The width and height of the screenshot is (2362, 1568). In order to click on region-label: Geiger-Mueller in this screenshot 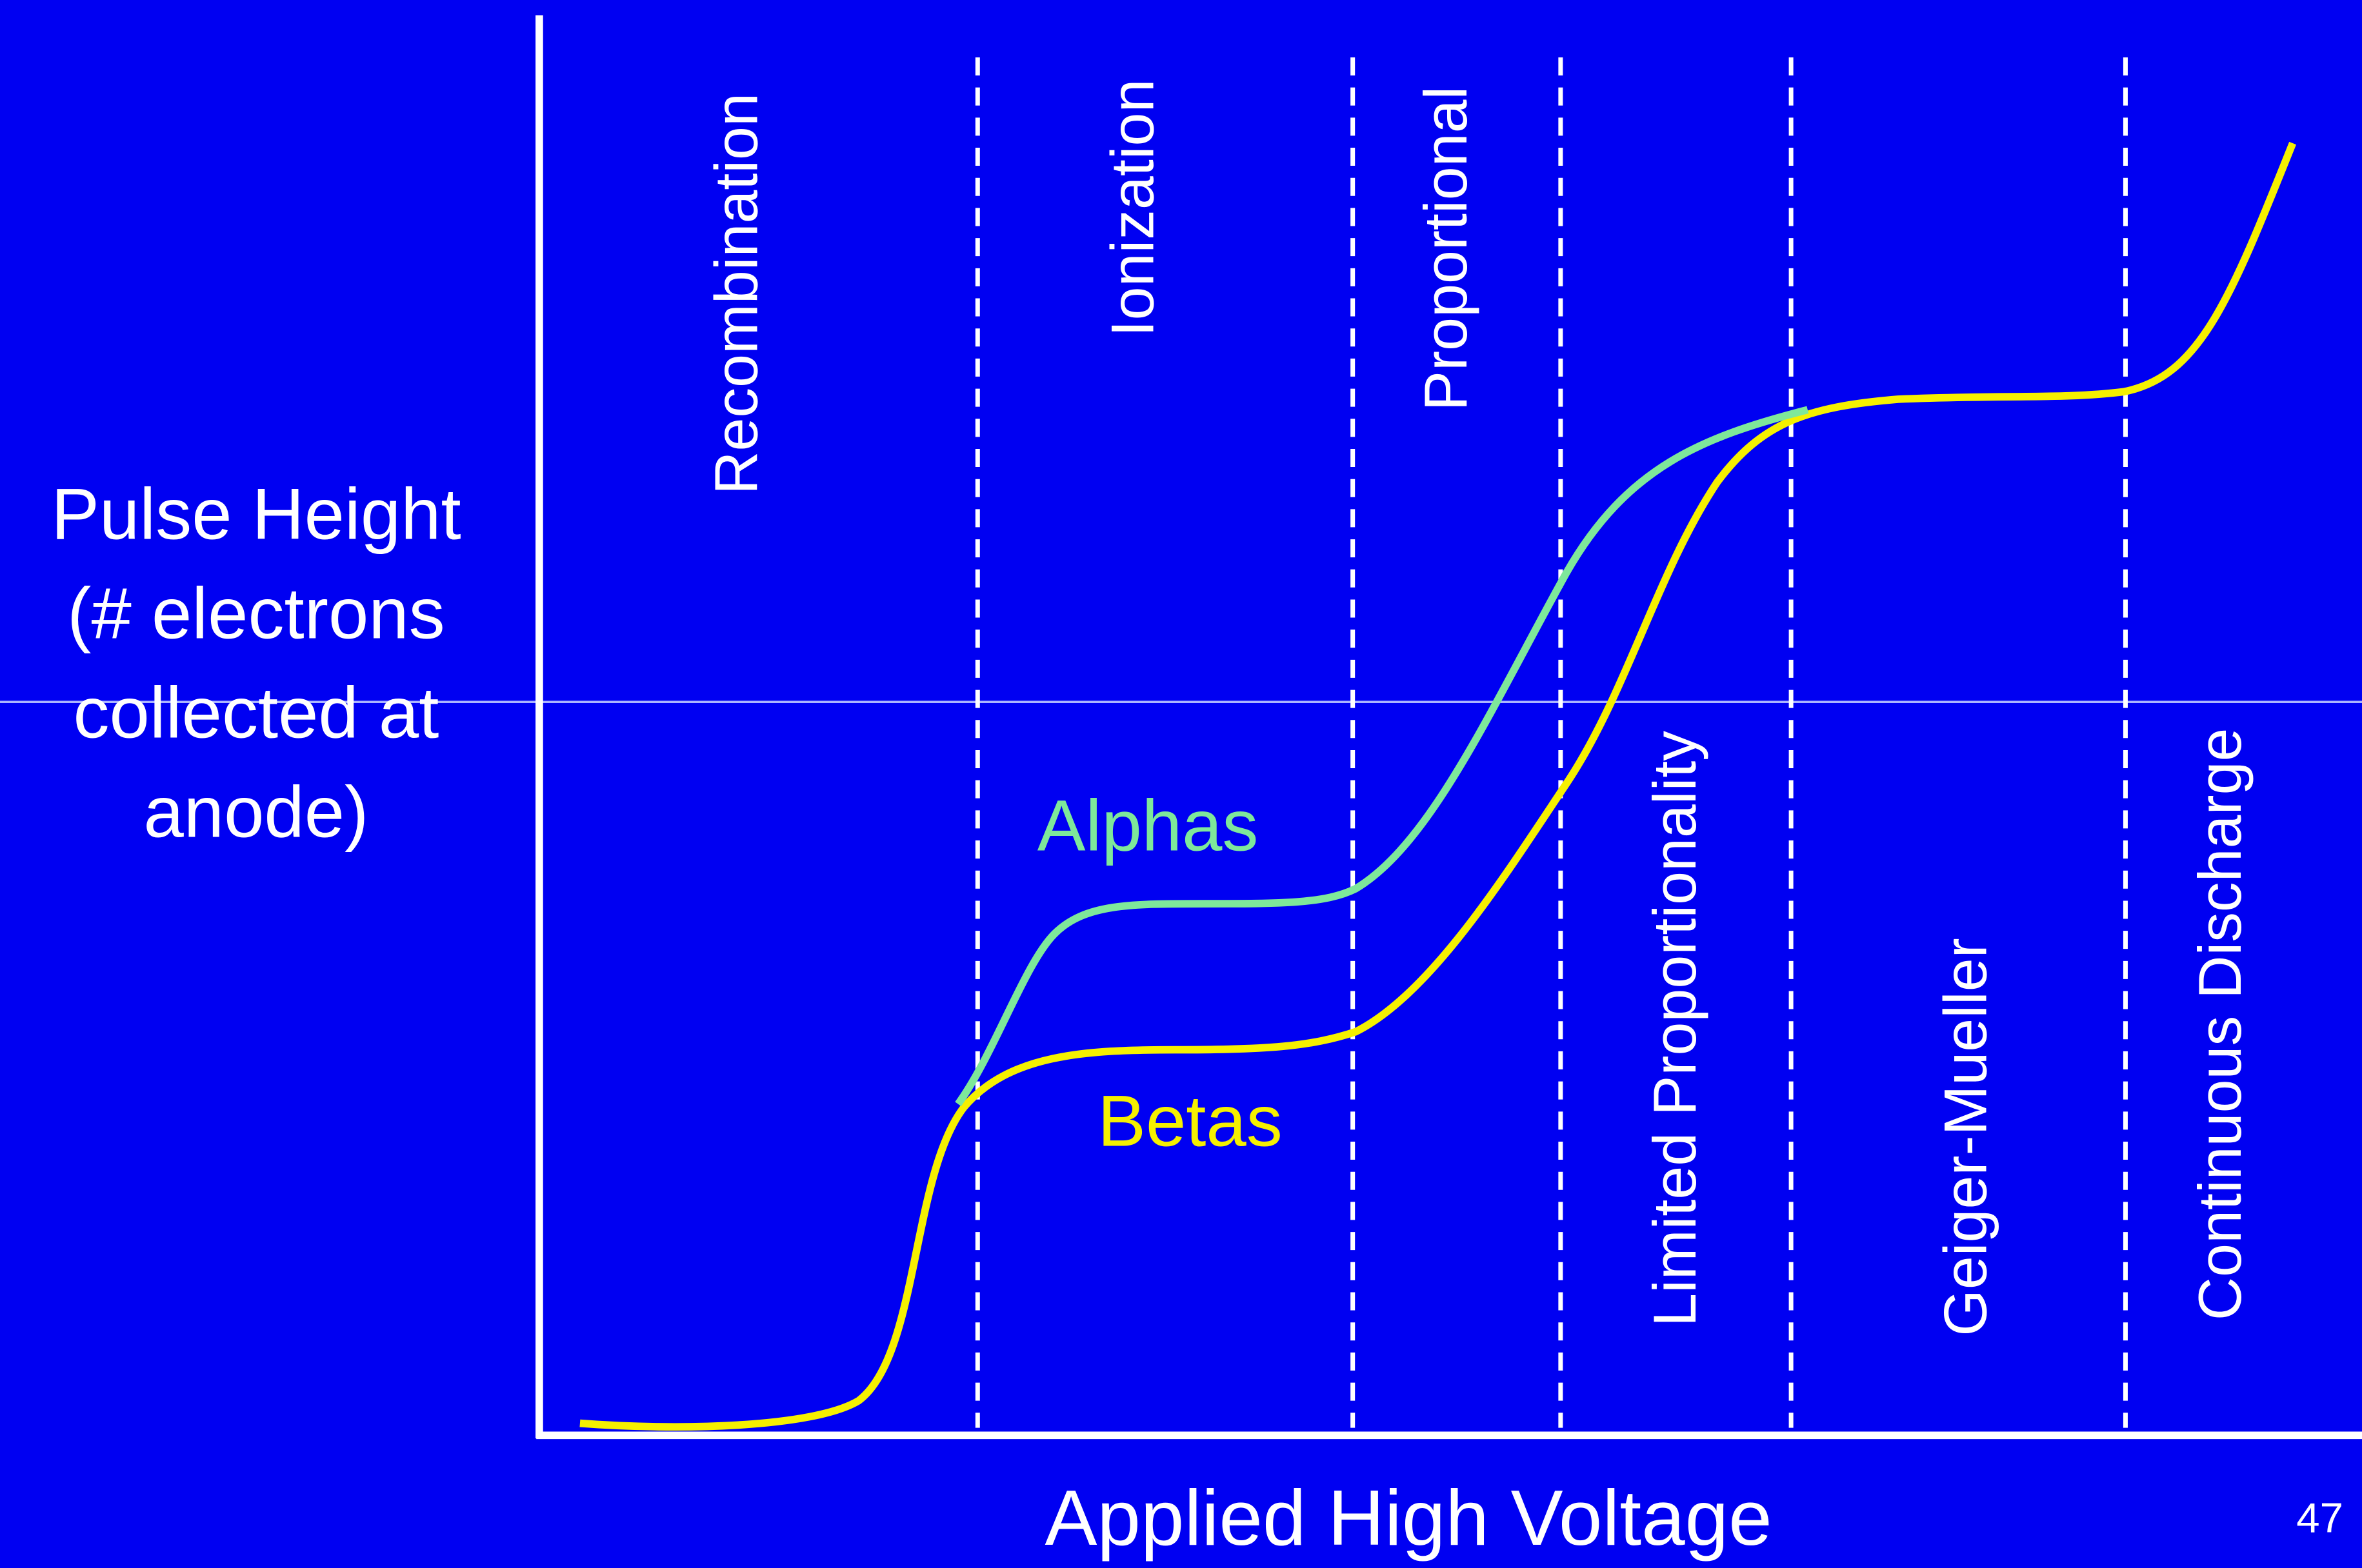, I will do `click(1965, 1137)`.